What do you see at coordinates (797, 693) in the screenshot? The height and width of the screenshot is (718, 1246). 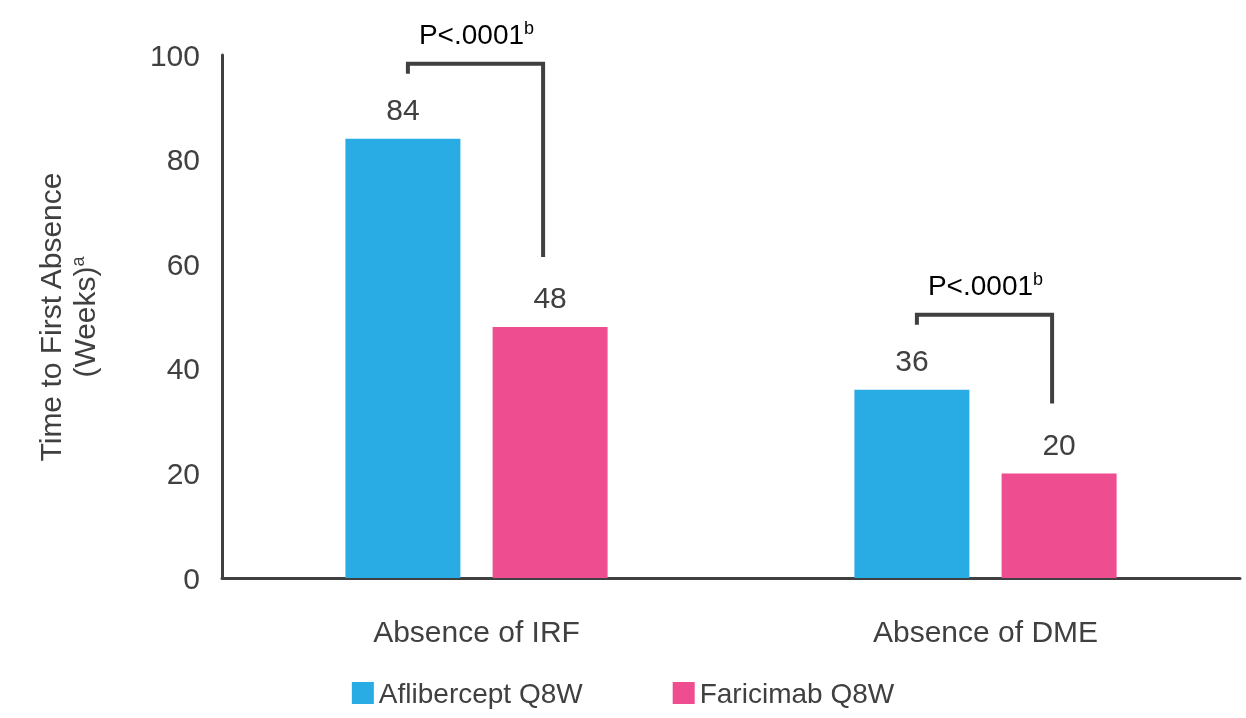 I see `legend-label: Faricimab Q8W` at bounding box center [797, 693].